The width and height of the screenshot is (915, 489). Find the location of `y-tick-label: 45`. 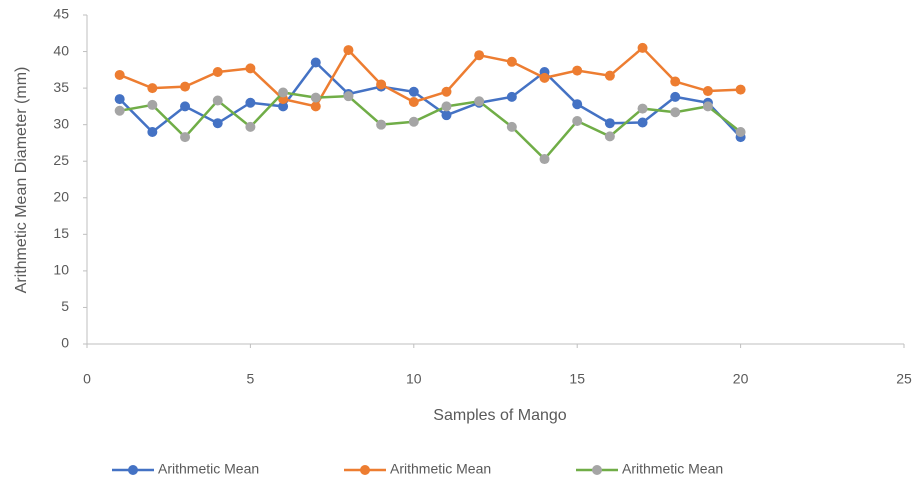

y-tick-label: 45 is located at coordinates (61, 14).